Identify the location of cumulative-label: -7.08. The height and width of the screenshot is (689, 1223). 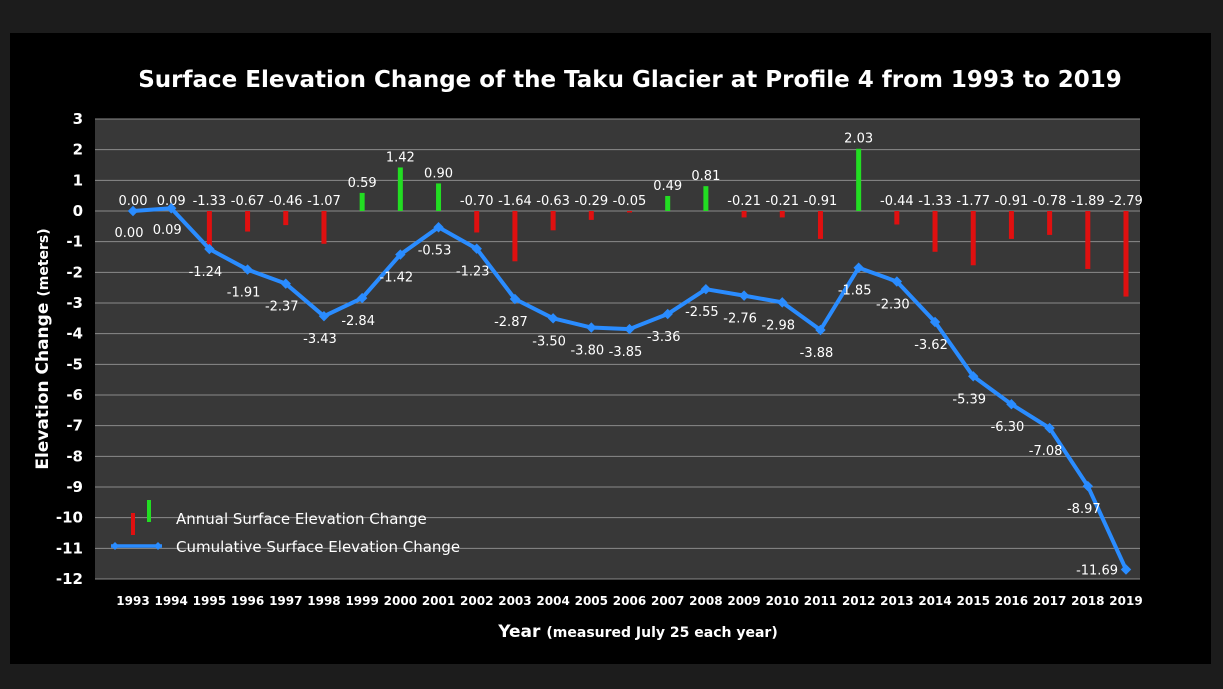
(1046, 451).